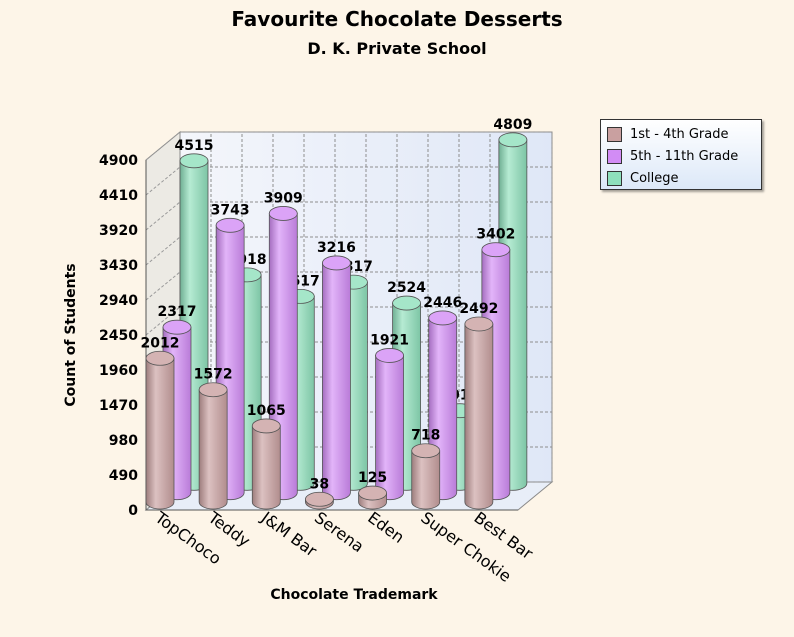  I want to click on bar-1-topchoco: 2012, so click(160, 422).